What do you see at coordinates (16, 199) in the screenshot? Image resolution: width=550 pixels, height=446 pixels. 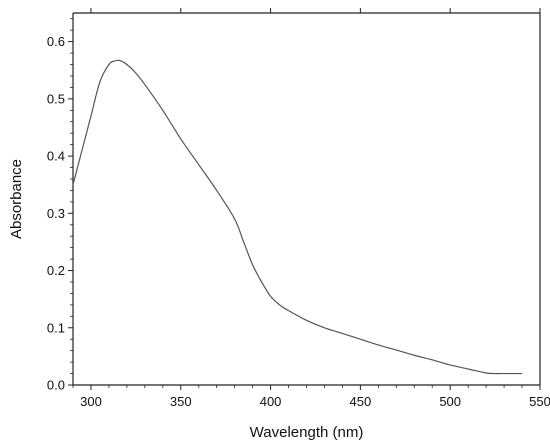 I see `y-axis-title: Absorbance` at bounding box center [16, 199].